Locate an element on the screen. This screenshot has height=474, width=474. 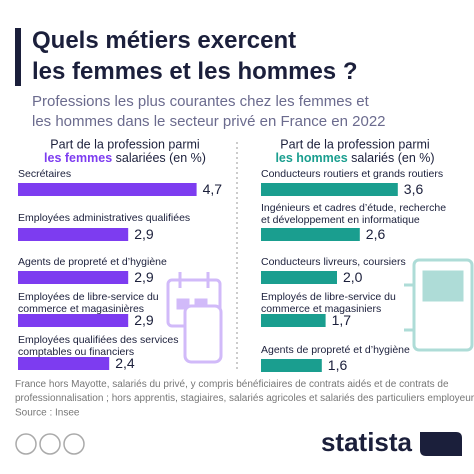
illustration-truck is located at coordinates (439, 305).